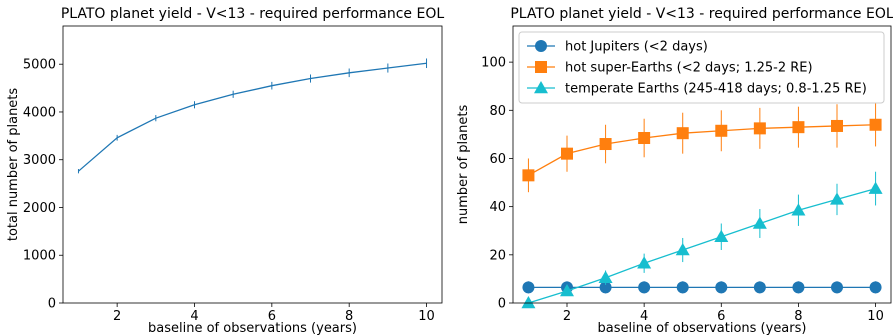 This screenshot has height=336, width=893. I want to click on legend-box, so click(701, 67).